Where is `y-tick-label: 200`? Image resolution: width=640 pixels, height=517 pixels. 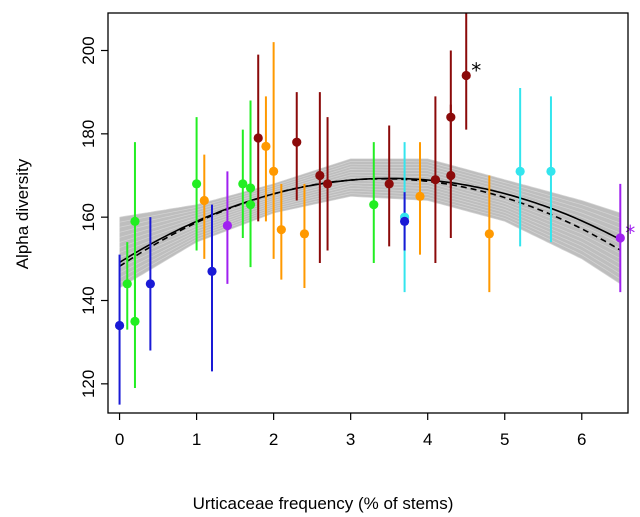 y-tick-label: 200 is located at coordinates (88, 50).